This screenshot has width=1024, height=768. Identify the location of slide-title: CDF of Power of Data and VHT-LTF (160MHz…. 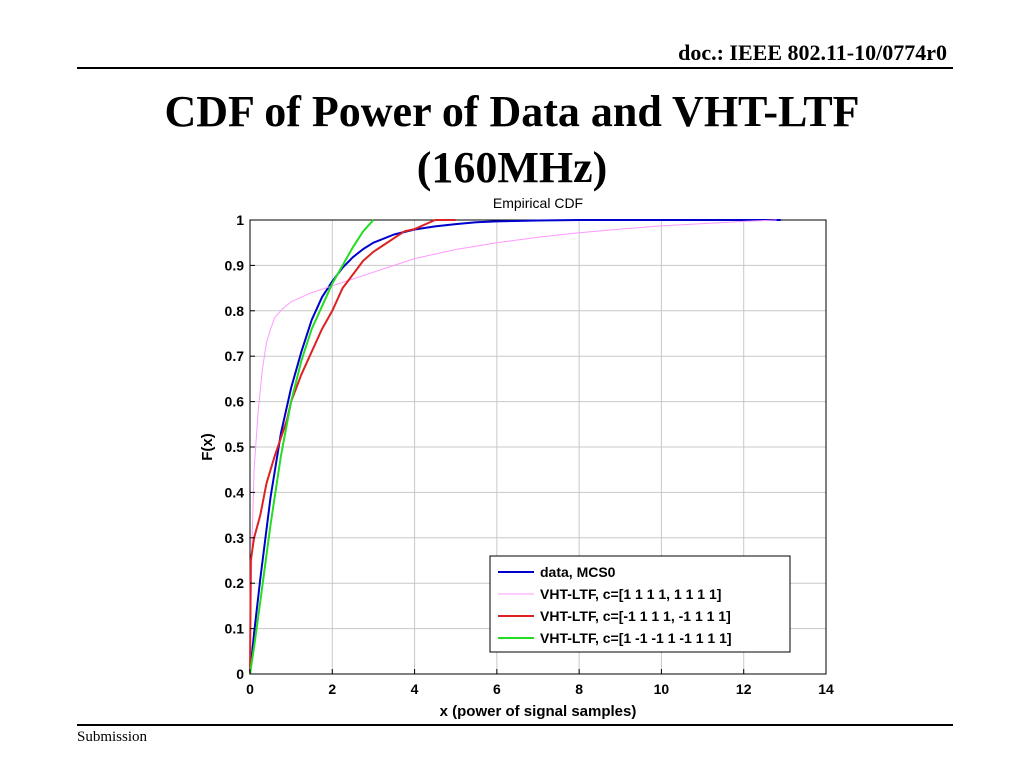
(512, 140).